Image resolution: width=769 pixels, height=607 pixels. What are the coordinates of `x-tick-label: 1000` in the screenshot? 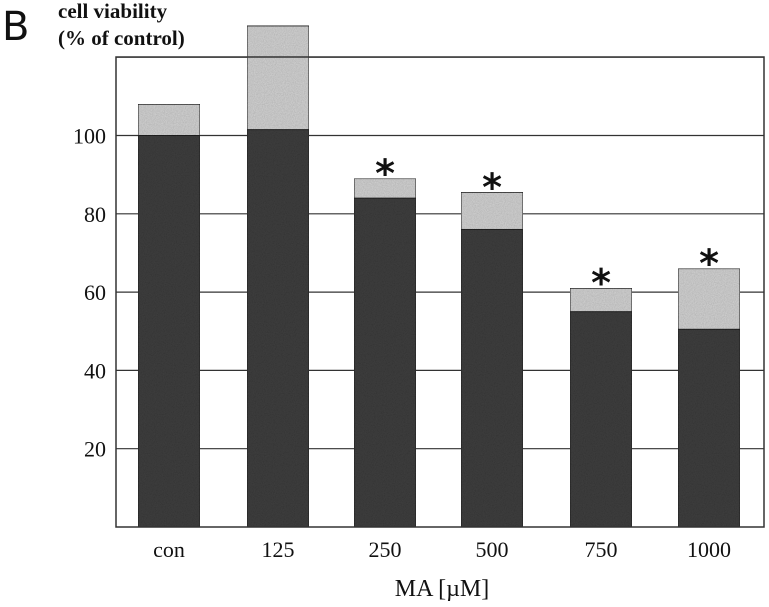 It's located at (709, 549).